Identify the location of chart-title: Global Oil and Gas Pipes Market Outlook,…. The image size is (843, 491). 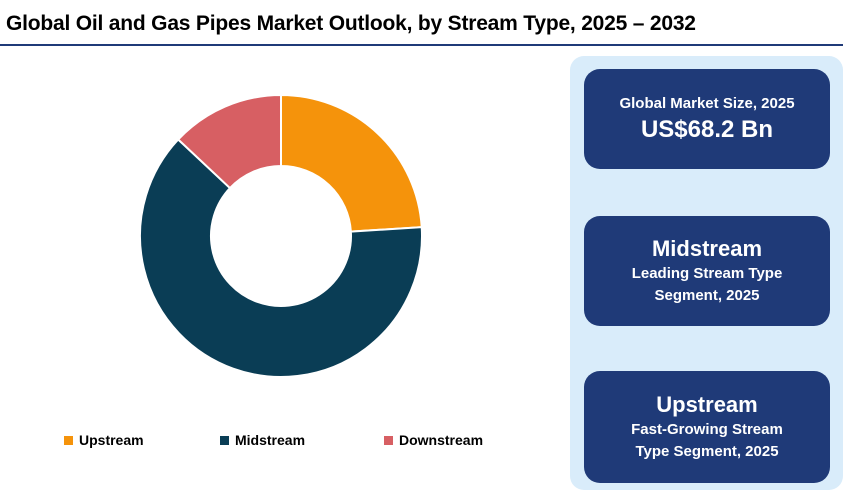
(351, 23).